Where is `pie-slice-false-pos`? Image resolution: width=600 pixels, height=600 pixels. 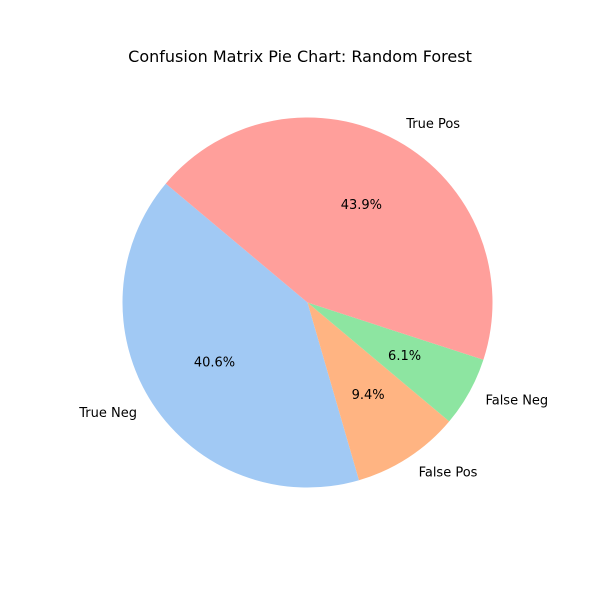
pie-slice-false-pos is located at coordinates (378, 391).